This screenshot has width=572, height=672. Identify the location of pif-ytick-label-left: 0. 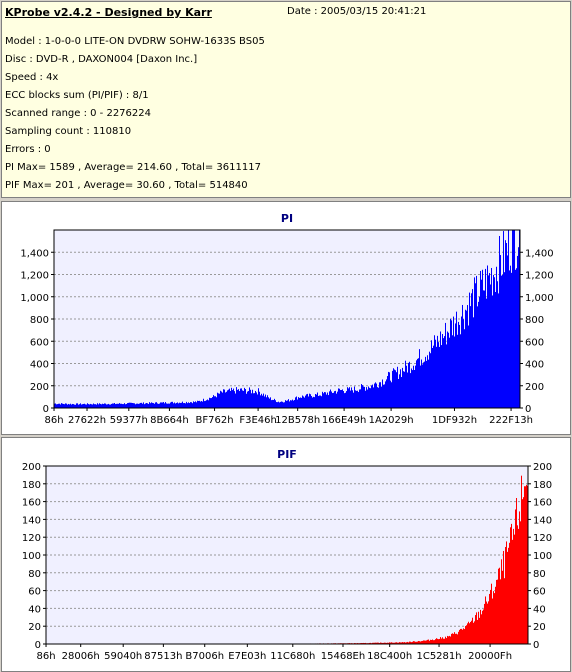
(38, 645).